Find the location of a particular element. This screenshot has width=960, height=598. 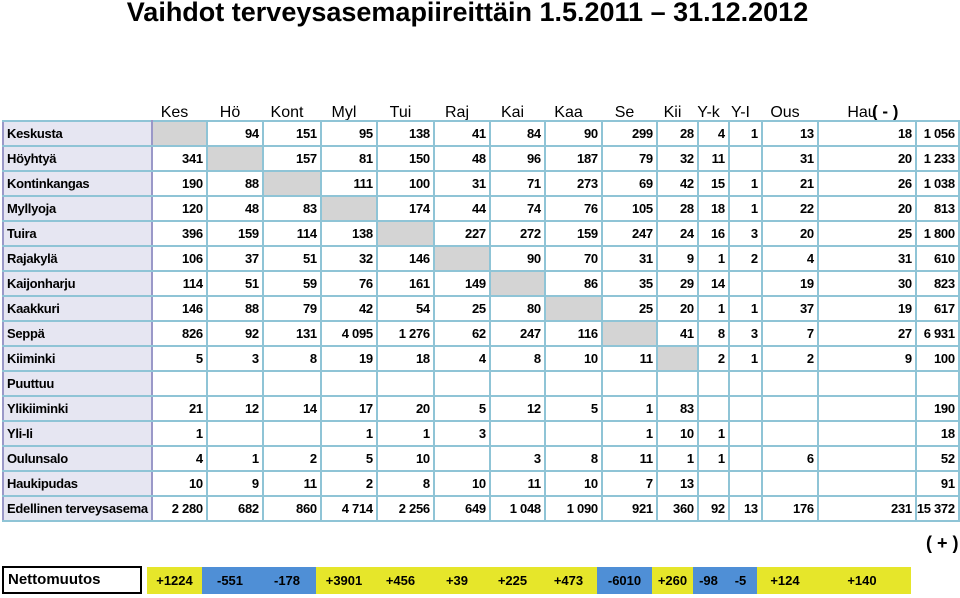

table-cell: 20 is located at coordinates (405, 409).